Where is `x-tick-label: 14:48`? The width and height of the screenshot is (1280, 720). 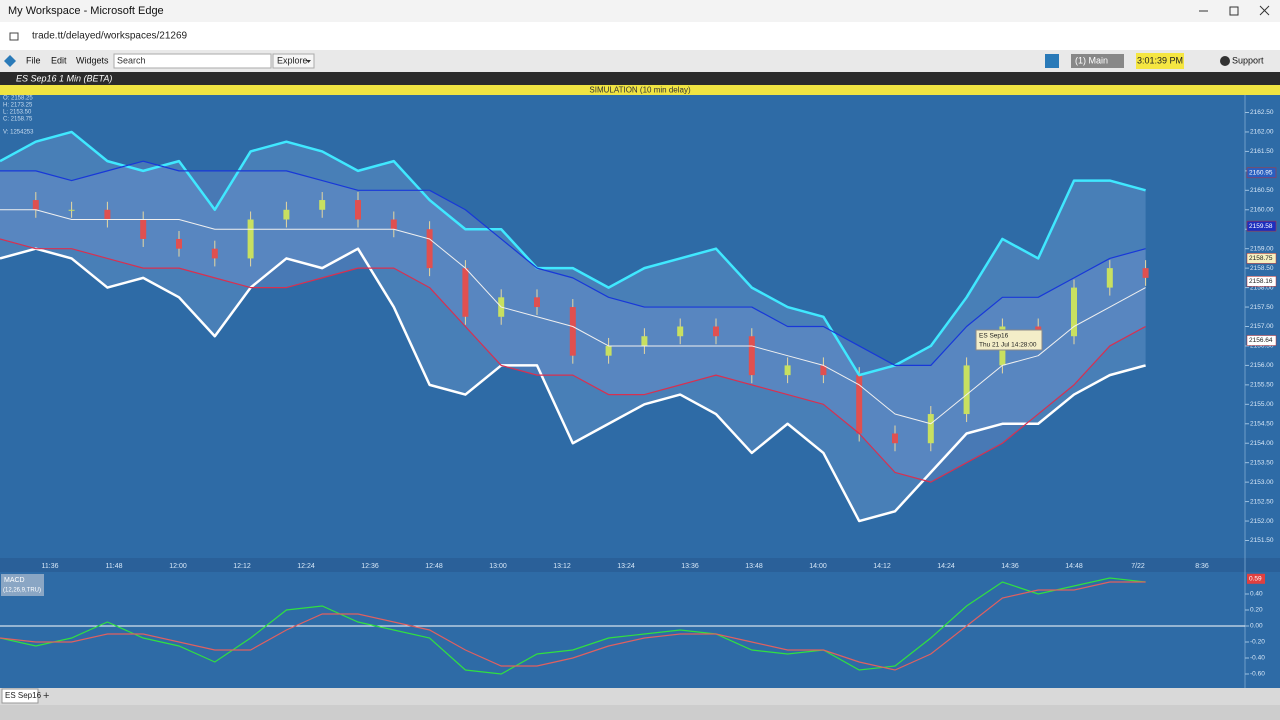
x-tick-label: 14:48 is located at coordinates (1074, 566).